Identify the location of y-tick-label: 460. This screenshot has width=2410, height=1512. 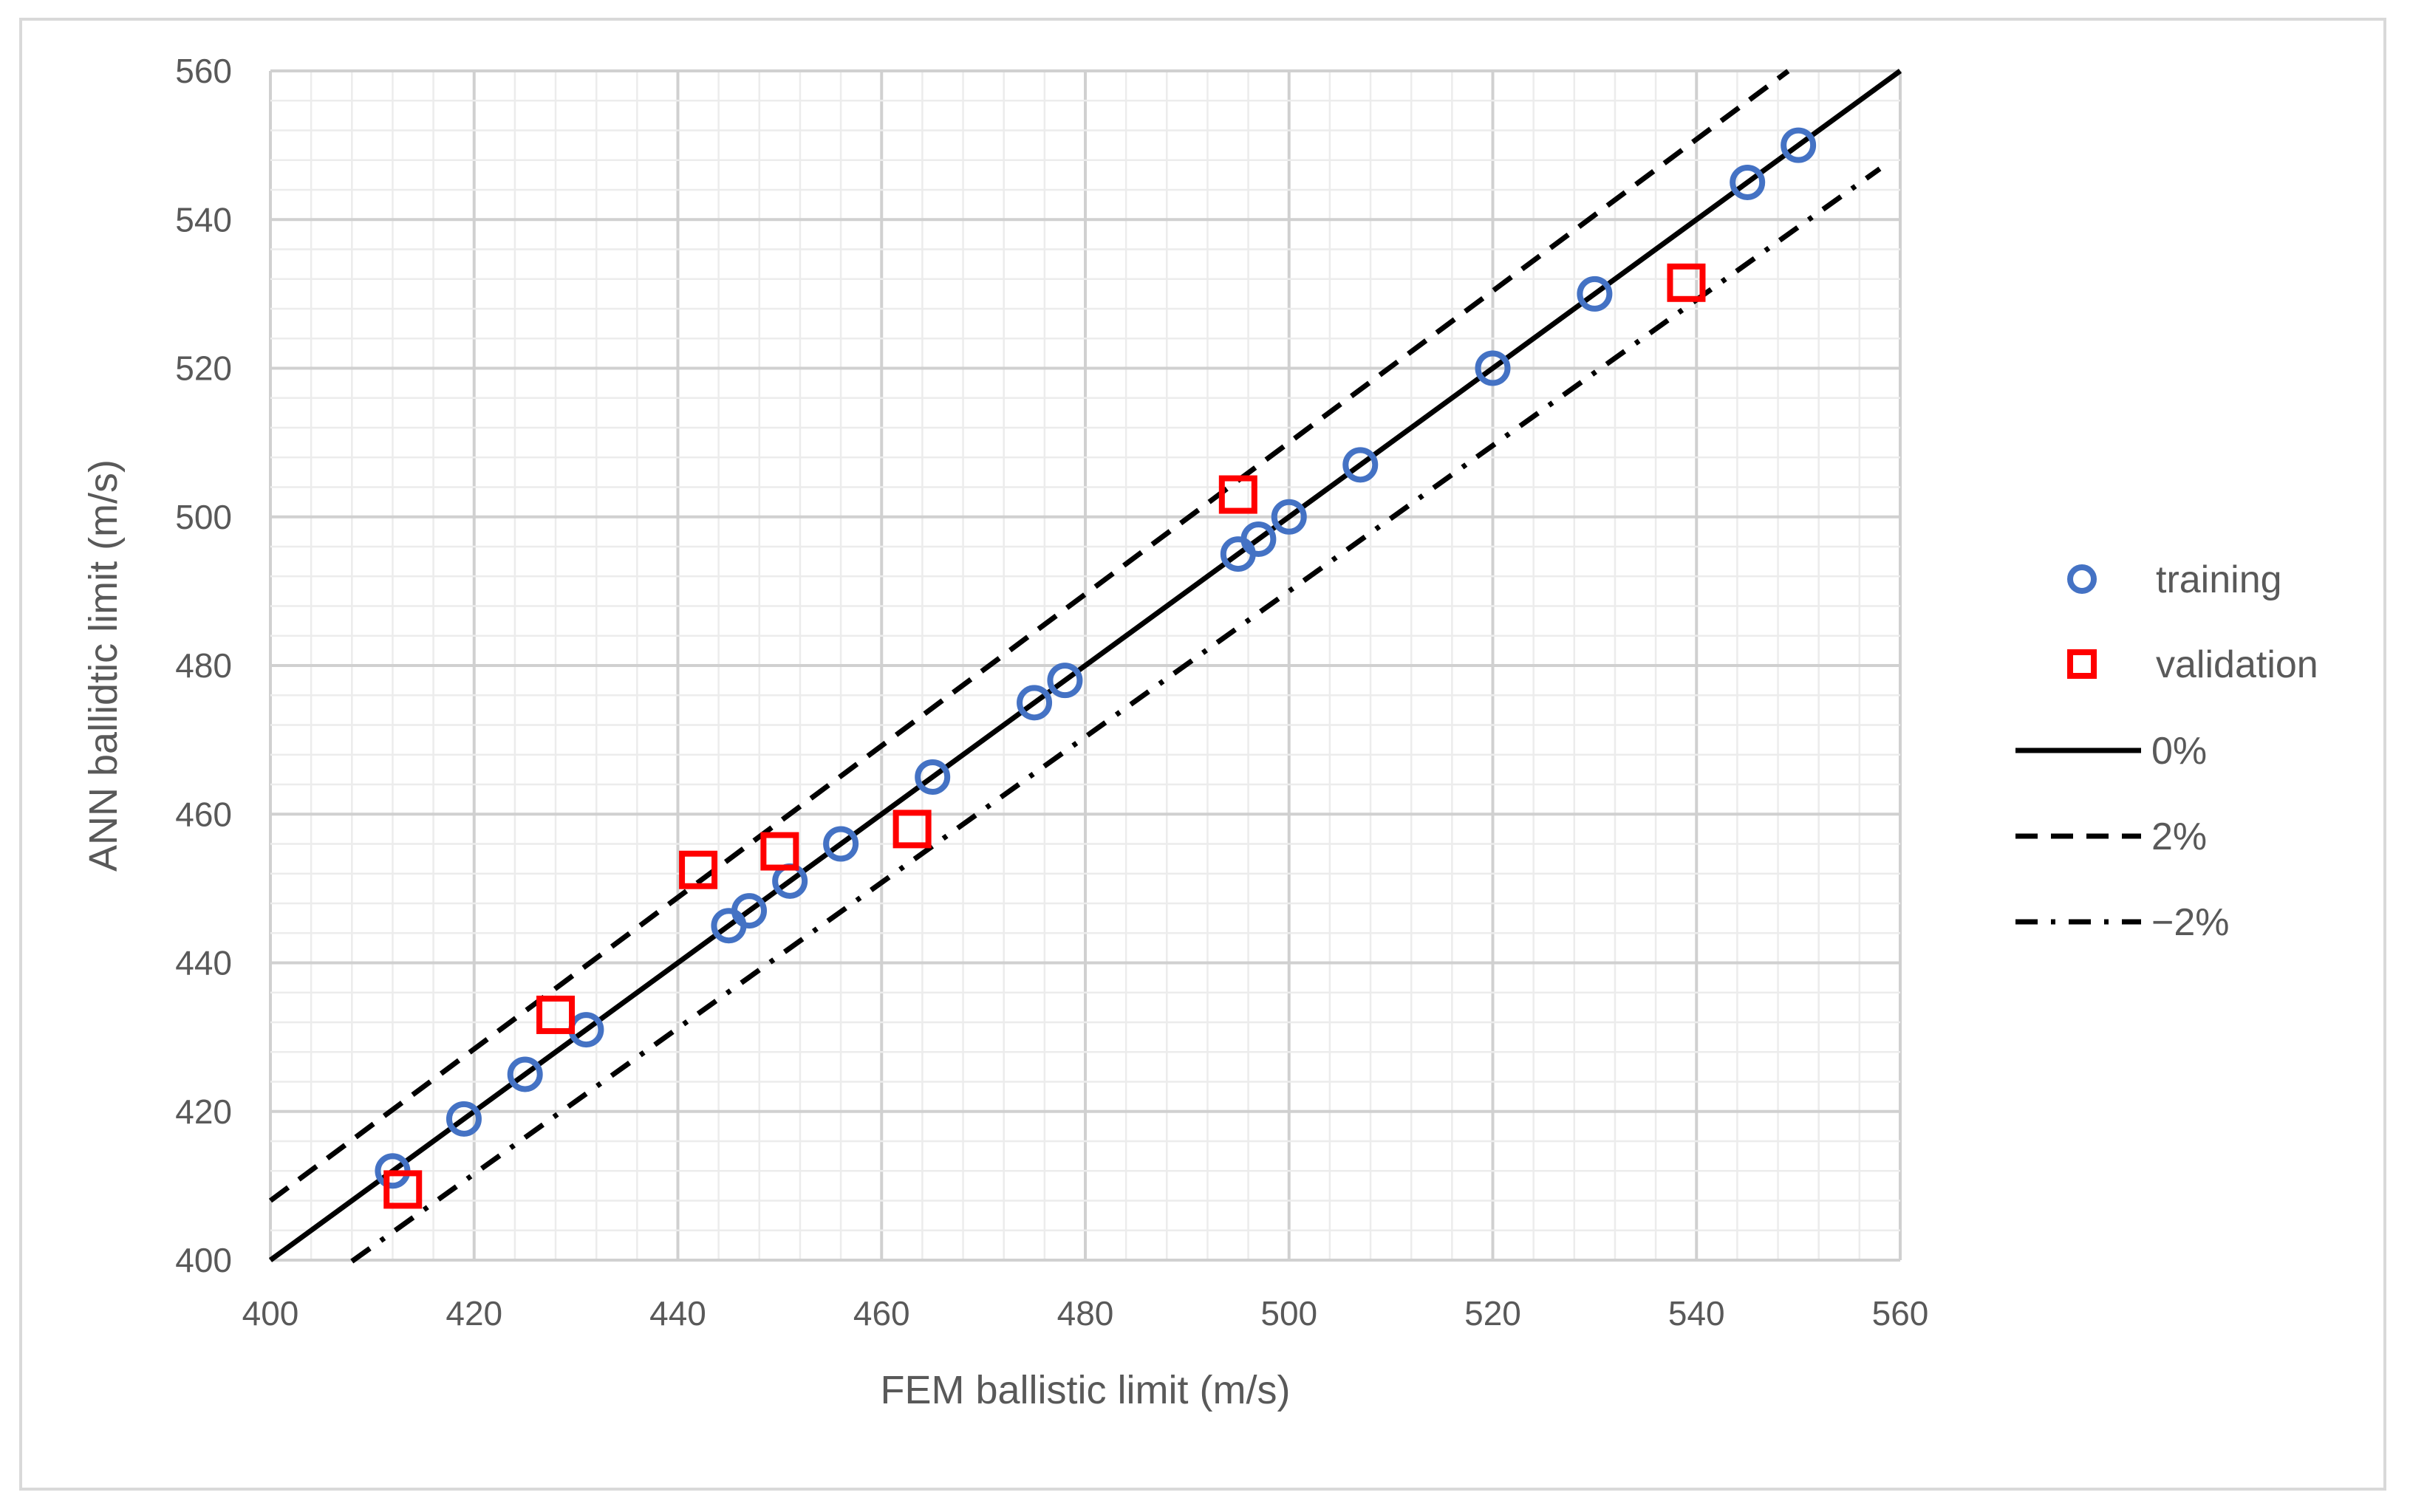
(203, 814).